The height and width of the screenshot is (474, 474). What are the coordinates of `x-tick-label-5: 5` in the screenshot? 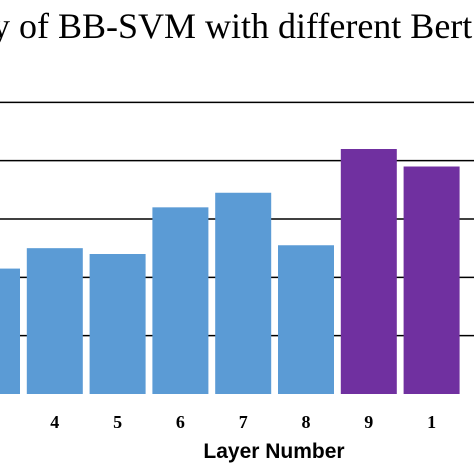 It's located at (117, 422).